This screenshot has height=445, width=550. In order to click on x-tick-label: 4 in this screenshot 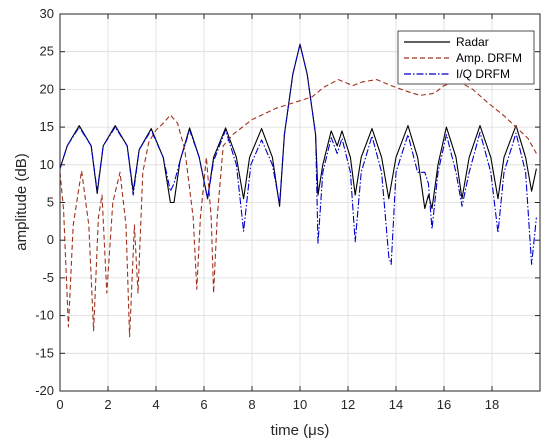, I will do `click(155, 404)`.